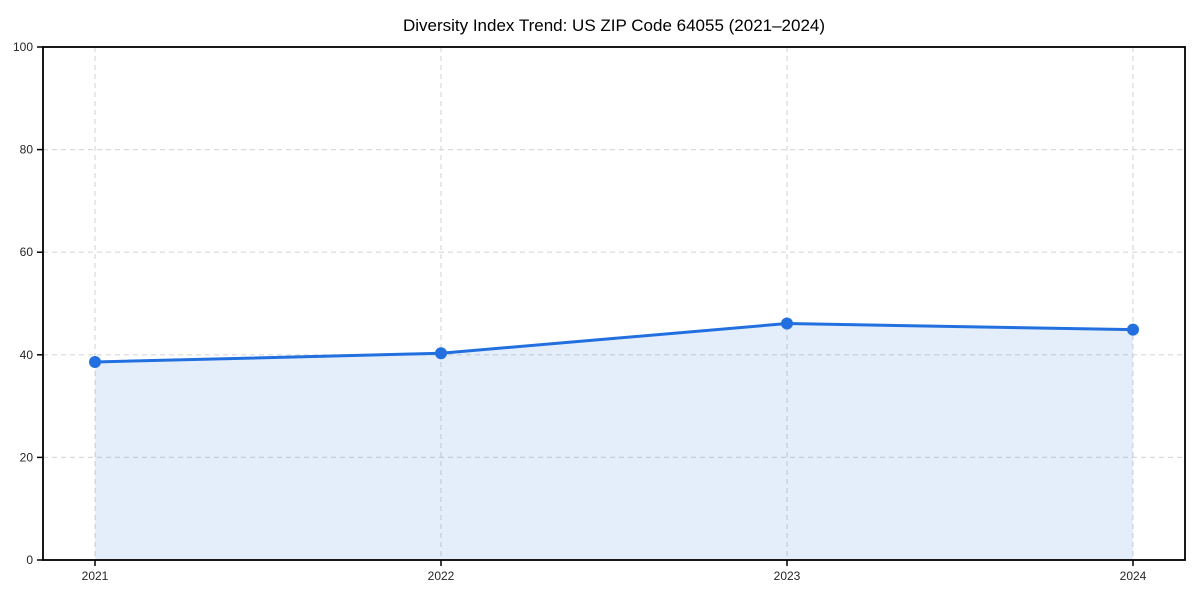 Image resolution: width=1200 pixels, height=600 pixels. What do you see at coordinates (441, 576) in the screenshot?
I see `x-tick-label: 2022` at bounding box center [441, 576].